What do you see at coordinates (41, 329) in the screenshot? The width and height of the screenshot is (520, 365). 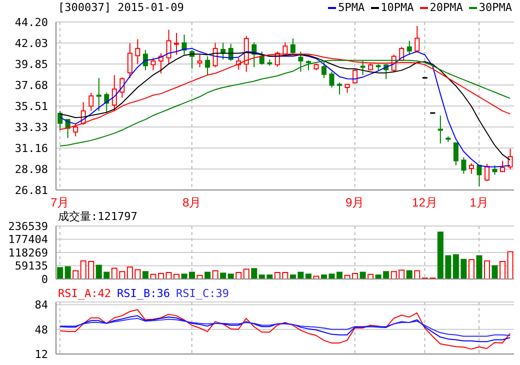 I see `y-tick-label: 48` at bounding box center [41, 329].